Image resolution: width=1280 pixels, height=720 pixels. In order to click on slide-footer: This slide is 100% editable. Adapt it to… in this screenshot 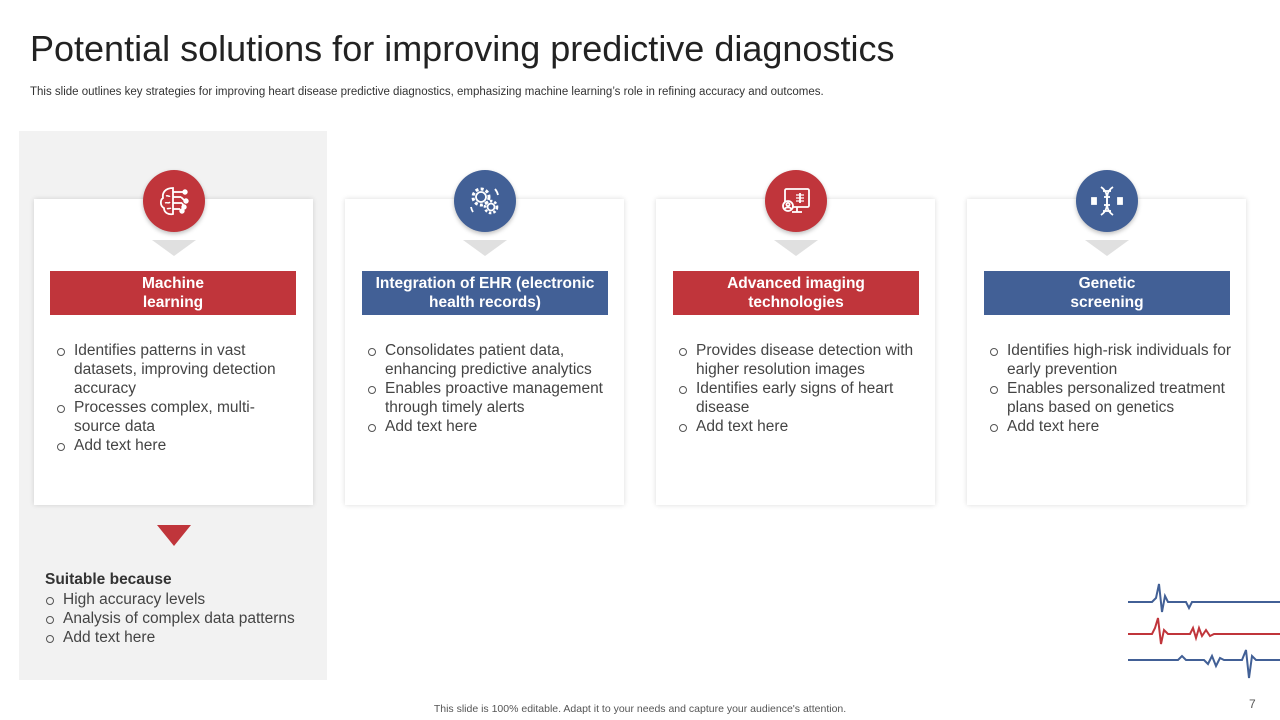, I will do `click(640, 709)`.